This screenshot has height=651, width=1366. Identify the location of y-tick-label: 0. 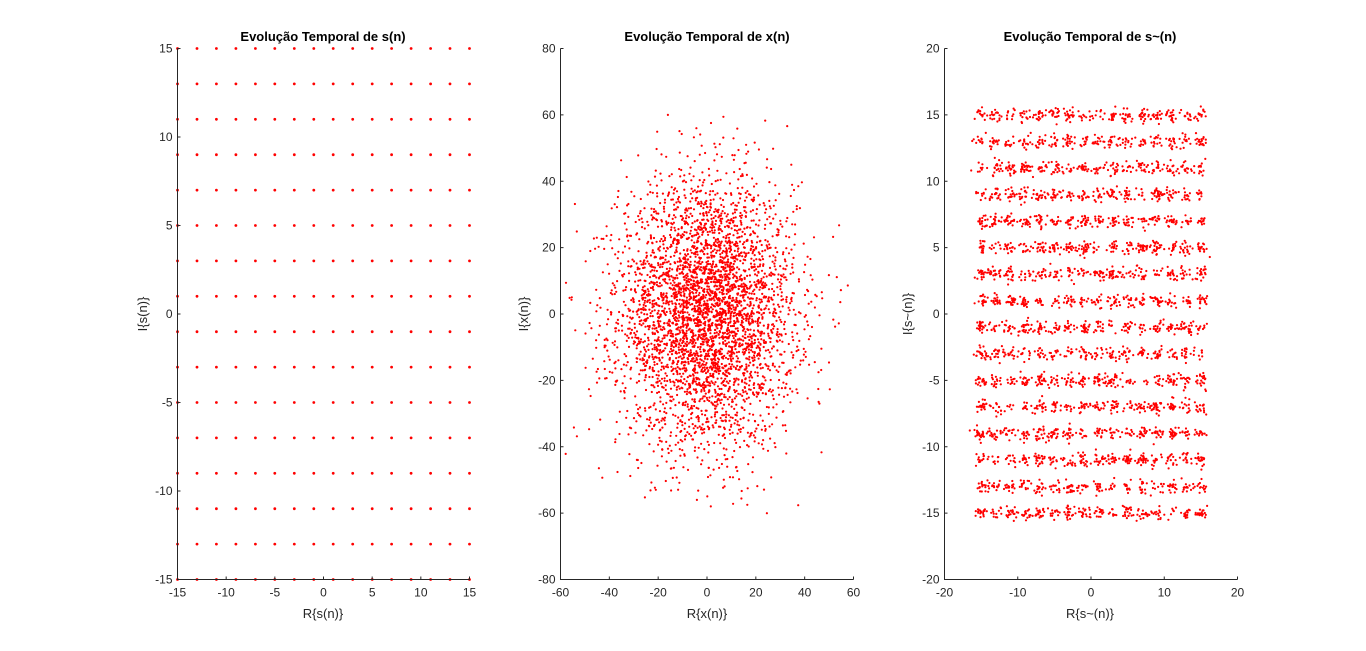
(552, 314).